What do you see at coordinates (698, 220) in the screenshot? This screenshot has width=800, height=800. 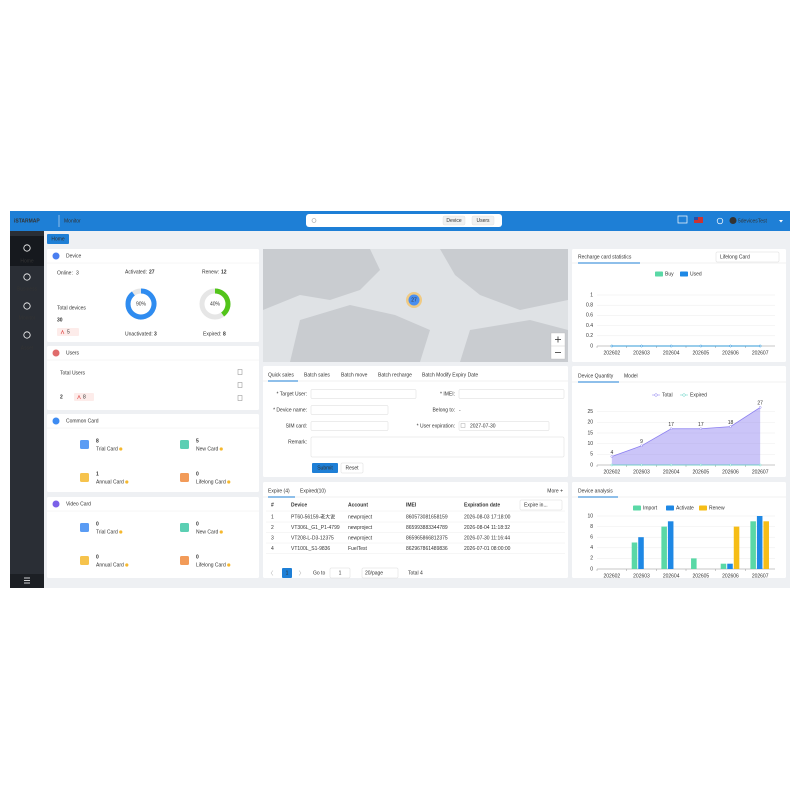 I see `language-flag` at bounding box center [698, 220].